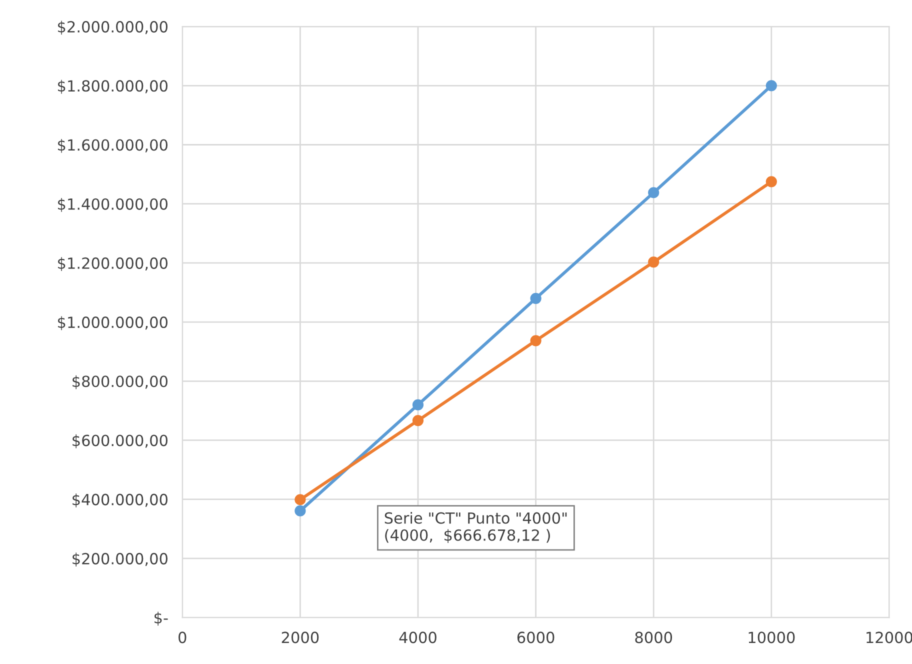 The width and height of the screenshot is (912, 664). Describe the element at coordinates (120, 501) in the screenshot. I see `y-tick-label: $400.000,00` at that location.